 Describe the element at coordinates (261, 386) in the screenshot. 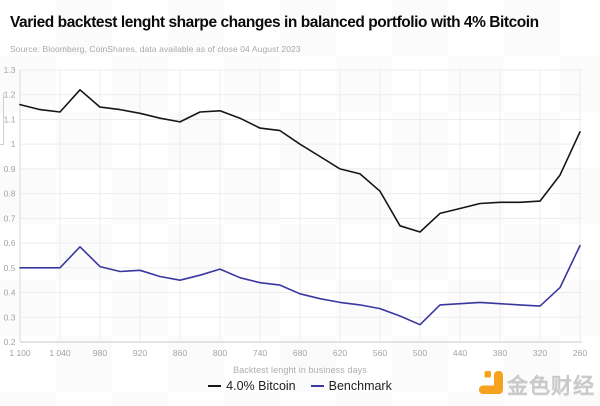

I see `legend-label: 4.0% Bitcoin` at that location.